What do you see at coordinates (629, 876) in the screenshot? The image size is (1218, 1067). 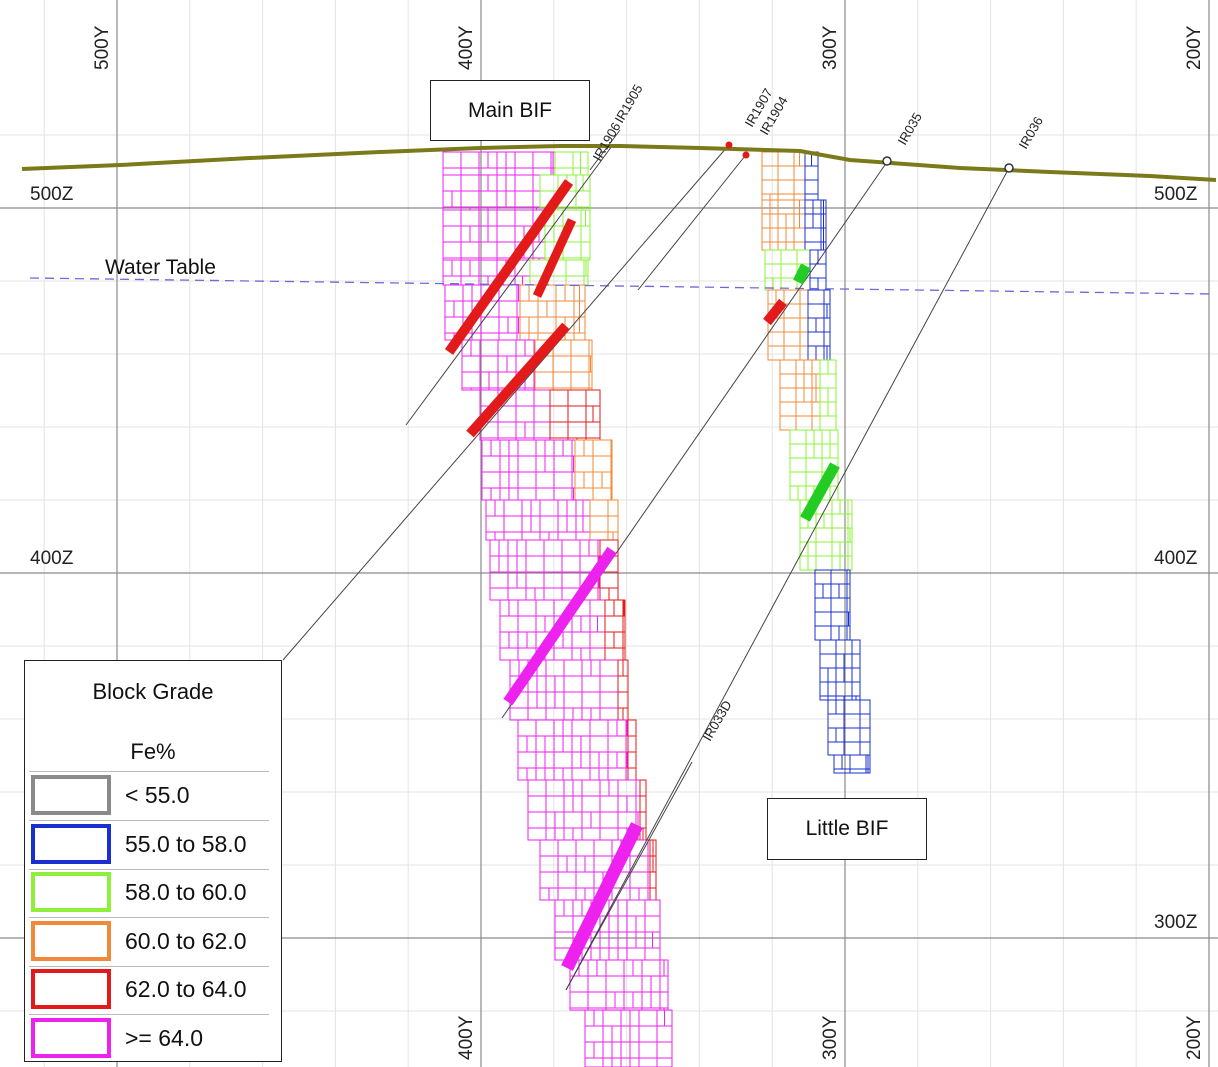 I see `trace-ir033d` at bounding box center [629, 876].